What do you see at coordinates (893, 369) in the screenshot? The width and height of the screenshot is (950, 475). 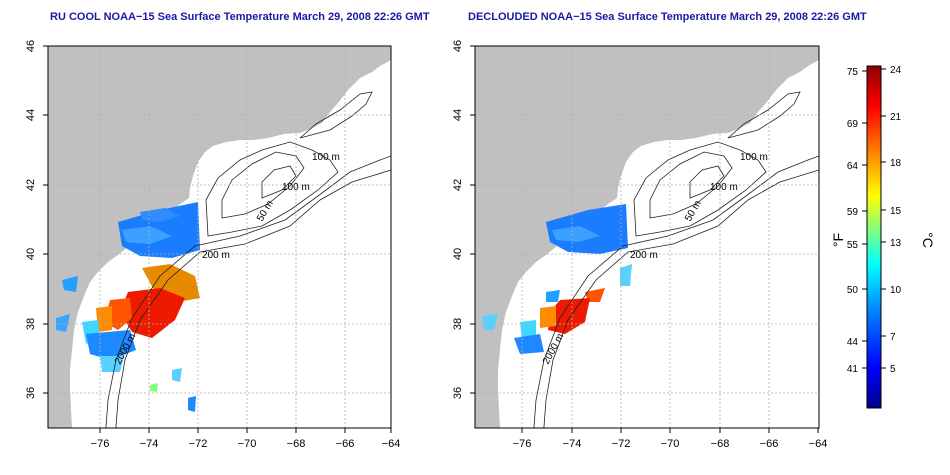 I see `celsius-tick: 5` at bounding box center [893, 369].